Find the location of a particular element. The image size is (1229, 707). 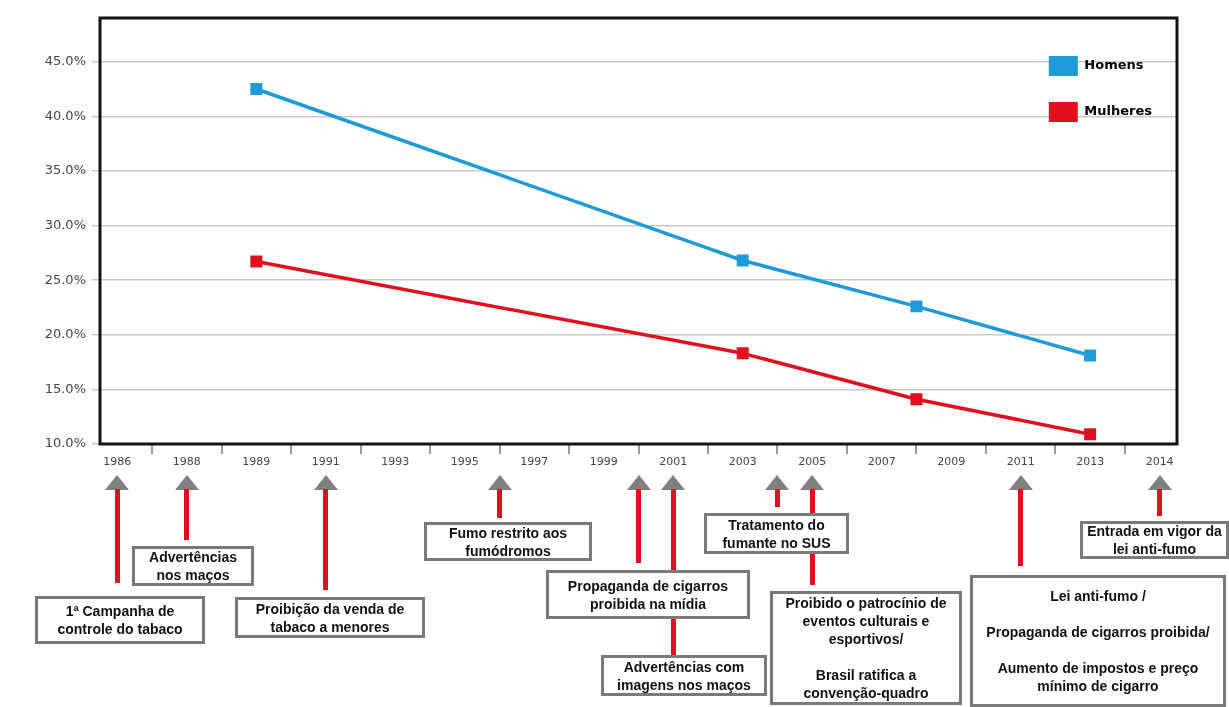

y-tick-label: 30.0% is located at coordinates (65, 224).